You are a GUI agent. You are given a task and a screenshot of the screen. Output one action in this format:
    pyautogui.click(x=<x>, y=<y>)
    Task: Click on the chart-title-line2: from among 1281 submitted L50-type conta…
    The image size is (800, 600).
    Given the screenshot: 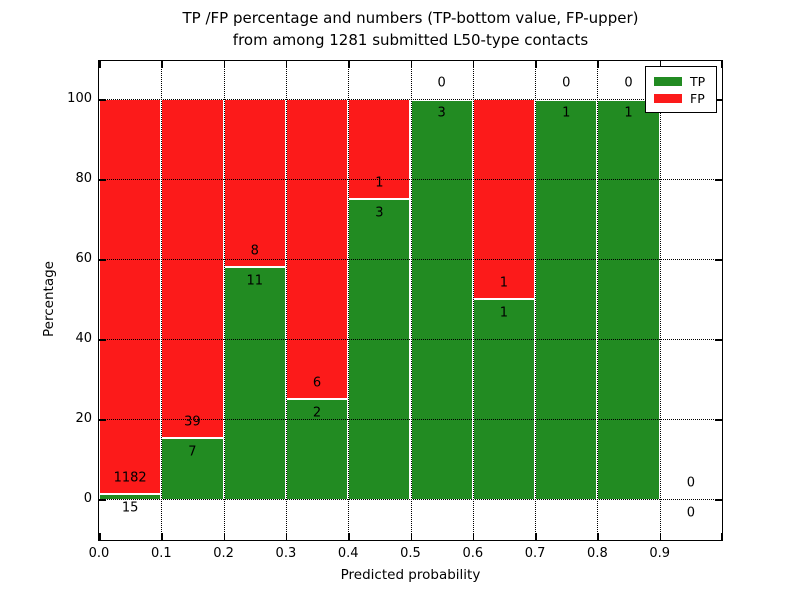 What is the action you would take?
    pyautogui.click(x=410, y=40)
    